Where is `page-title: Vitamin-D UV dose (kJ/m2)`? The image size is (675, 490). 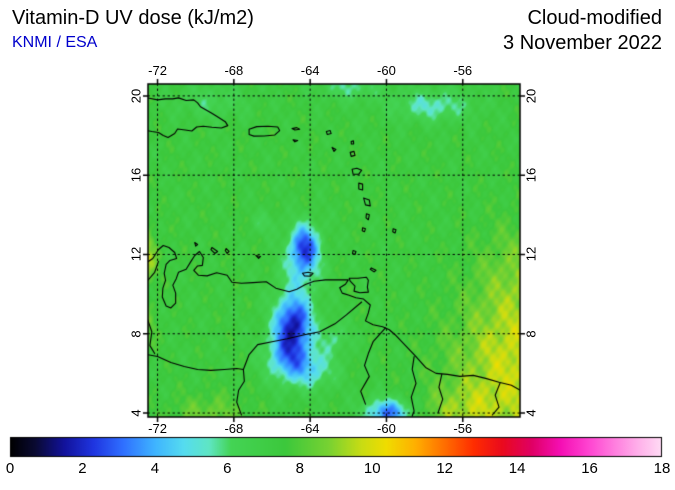 page-title: Vitamin-D UV dose (kJ/m2) is located at coordinates (133, 18).